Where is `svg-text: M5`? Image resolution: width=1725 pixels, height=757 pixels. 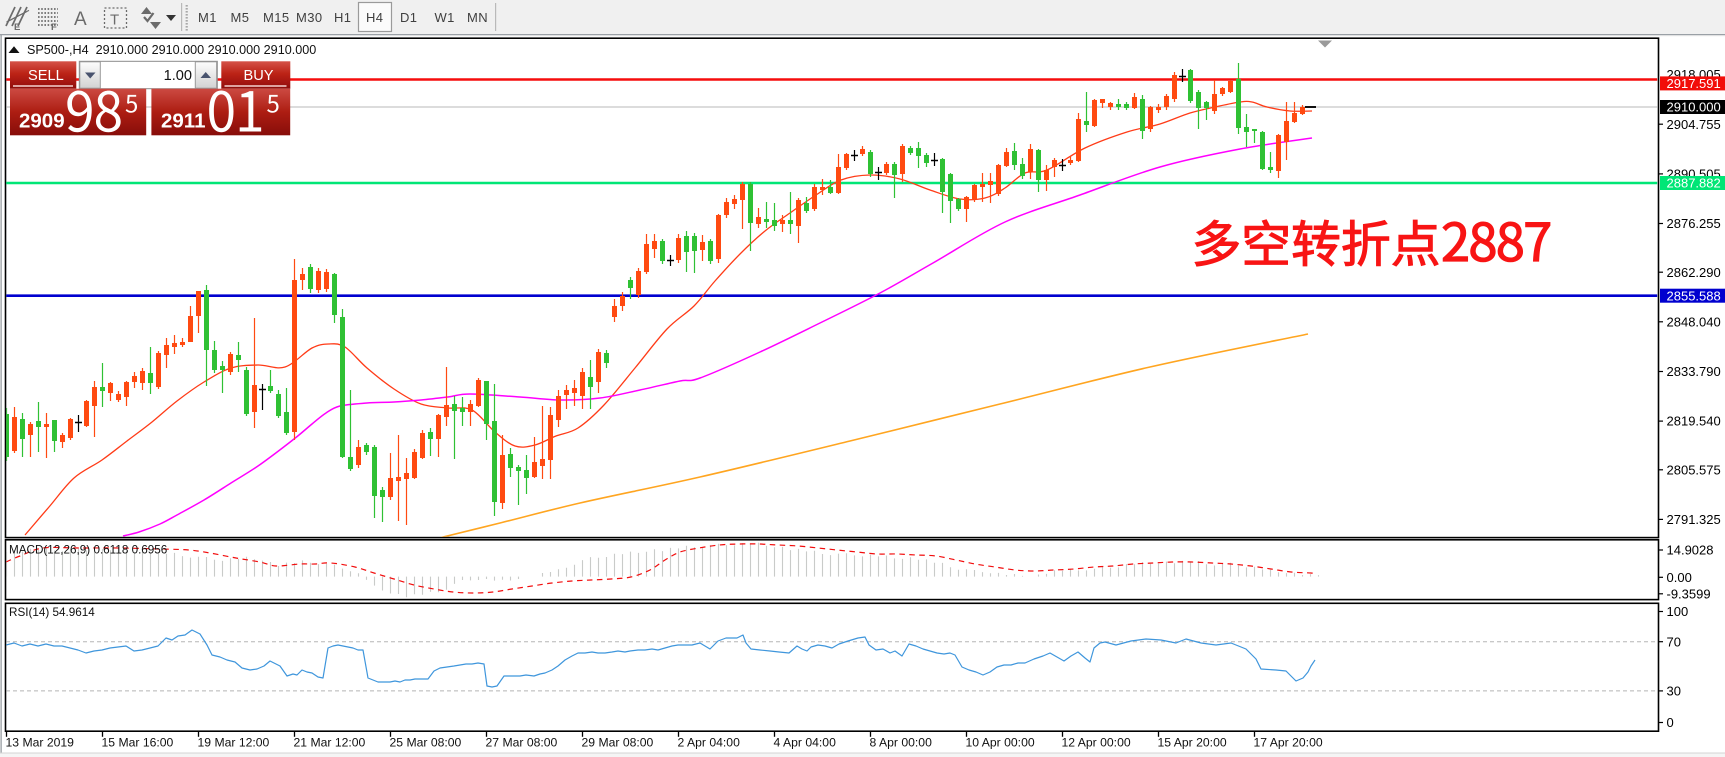
svg-text: M5 is located at coordinates (240, 17).